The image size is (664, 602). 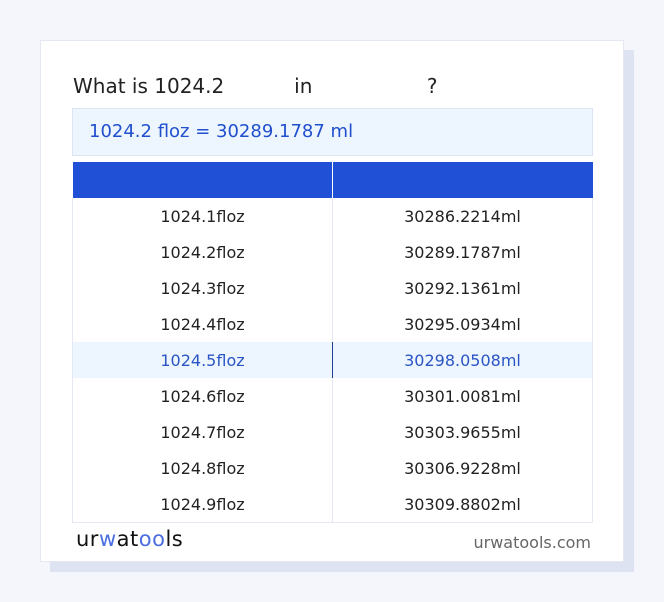 What do you see at coordinates (202, 504) in the screenshot?
I see `floz-cell: 1024.9floz` at bounding box center [202, 504].